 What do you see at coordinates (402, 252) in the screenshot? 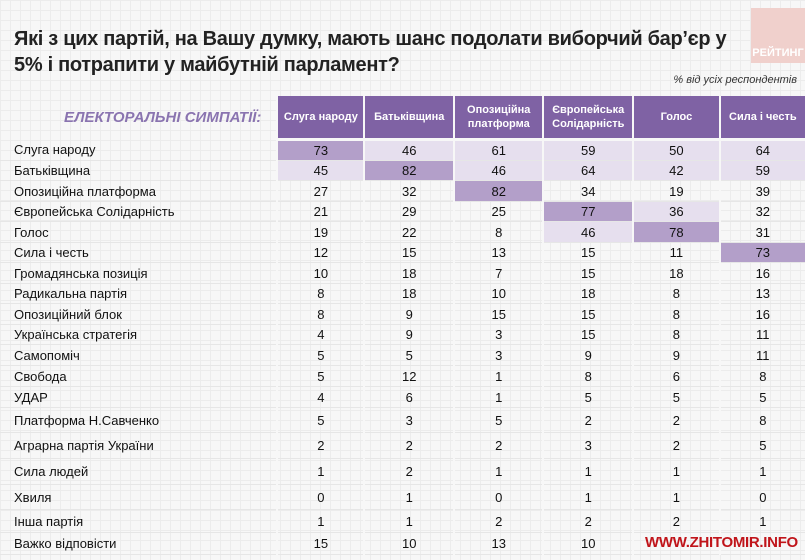
I see `table-row: Сила і честь 12 15 13 15 11 73` at bounding box center [402, 252].